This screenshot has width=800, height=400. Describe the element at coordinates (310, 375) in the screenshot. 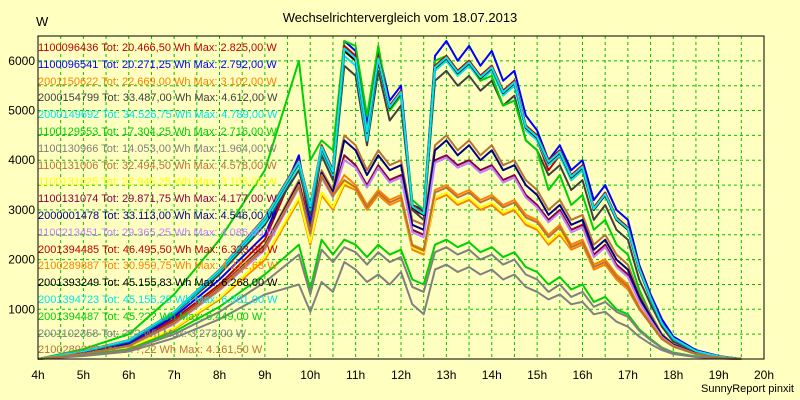

I see `x-tick-label: 10h` at that location.